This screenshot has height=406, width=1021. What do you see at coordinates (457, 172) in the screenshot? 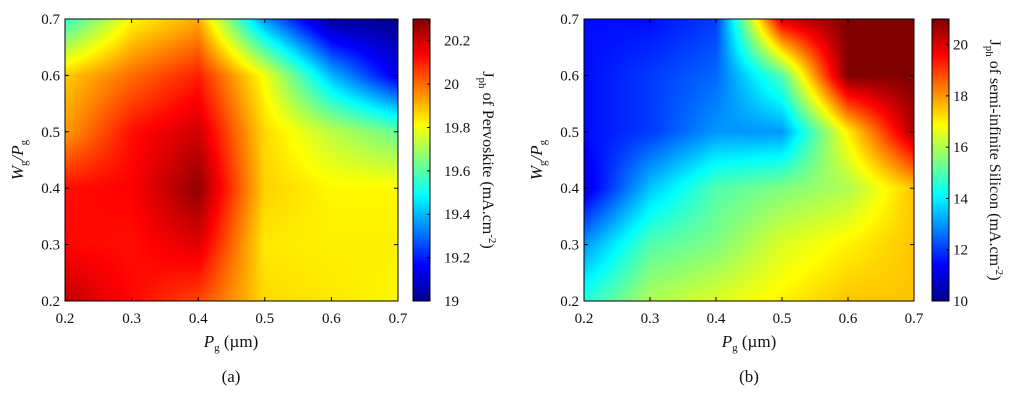
I see `colorbar-tick-label: 19.6` at bounding box center [457, 172].